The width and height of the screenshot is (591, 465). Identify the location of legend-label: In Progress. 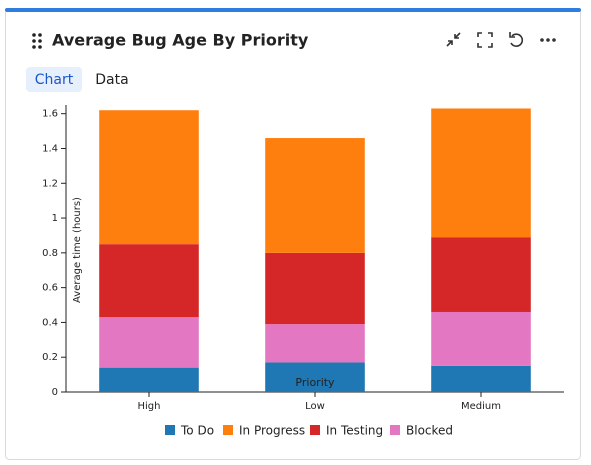
(272, 431).